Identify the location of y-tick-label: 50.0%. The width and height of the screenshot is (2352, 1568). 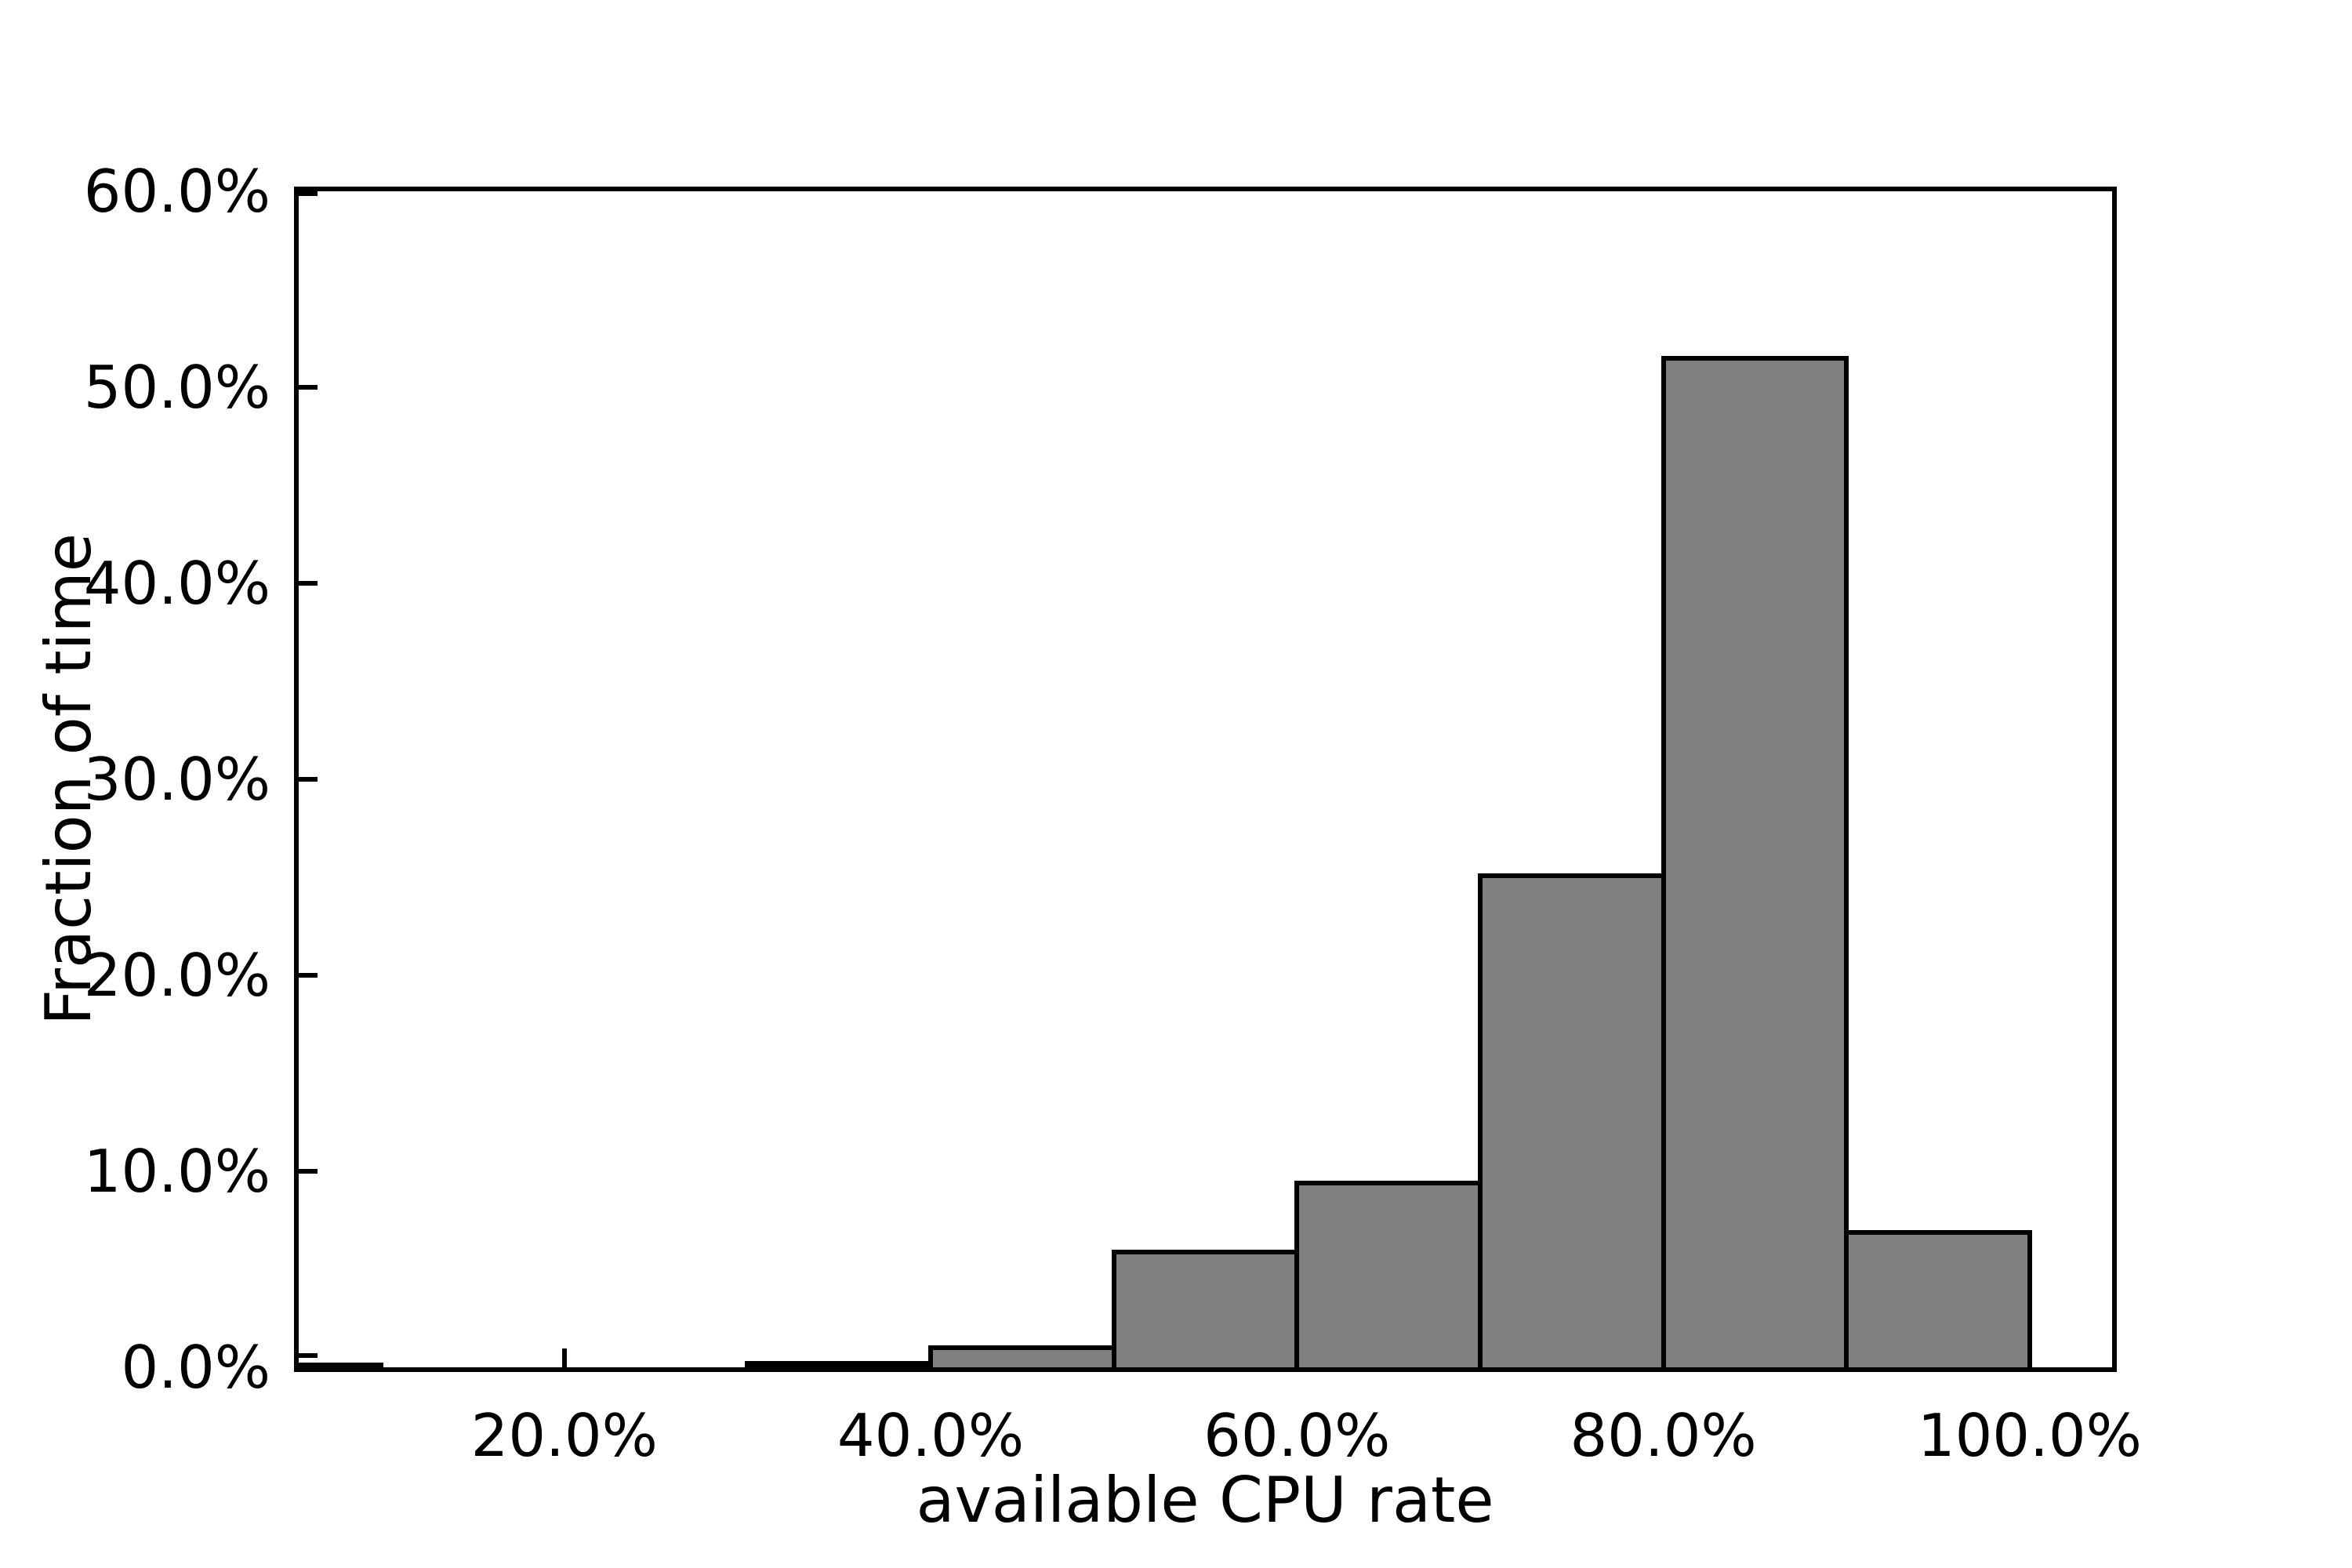
(176, 387).